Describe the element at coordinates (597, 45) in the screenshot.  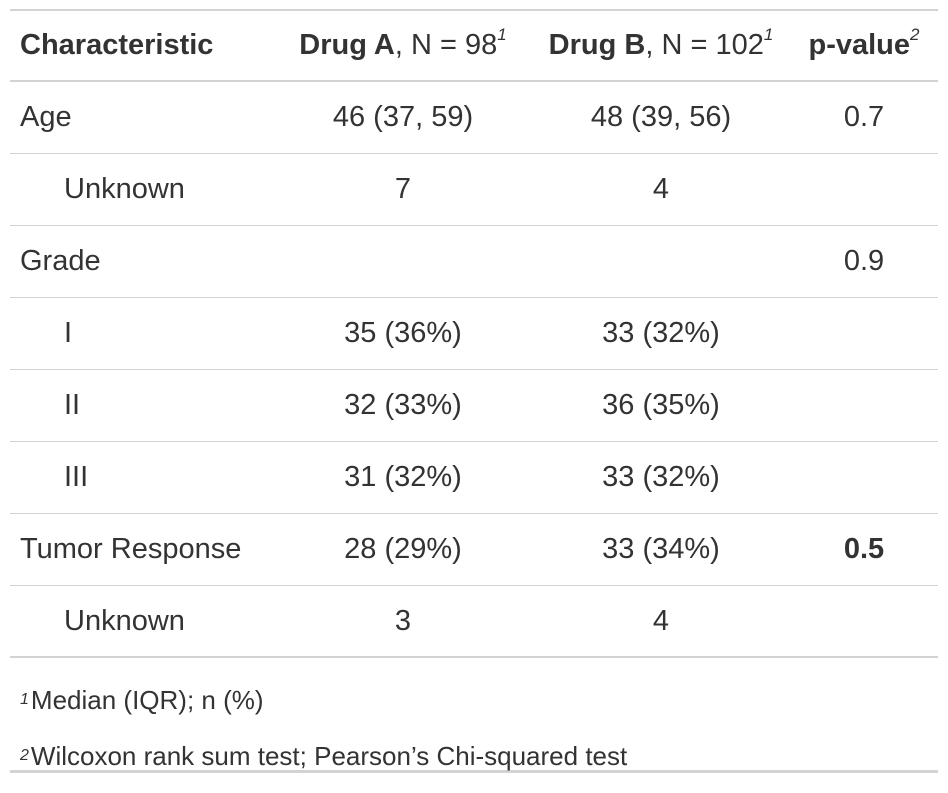
I see `header-drug-b-name: Drug B` at that location.